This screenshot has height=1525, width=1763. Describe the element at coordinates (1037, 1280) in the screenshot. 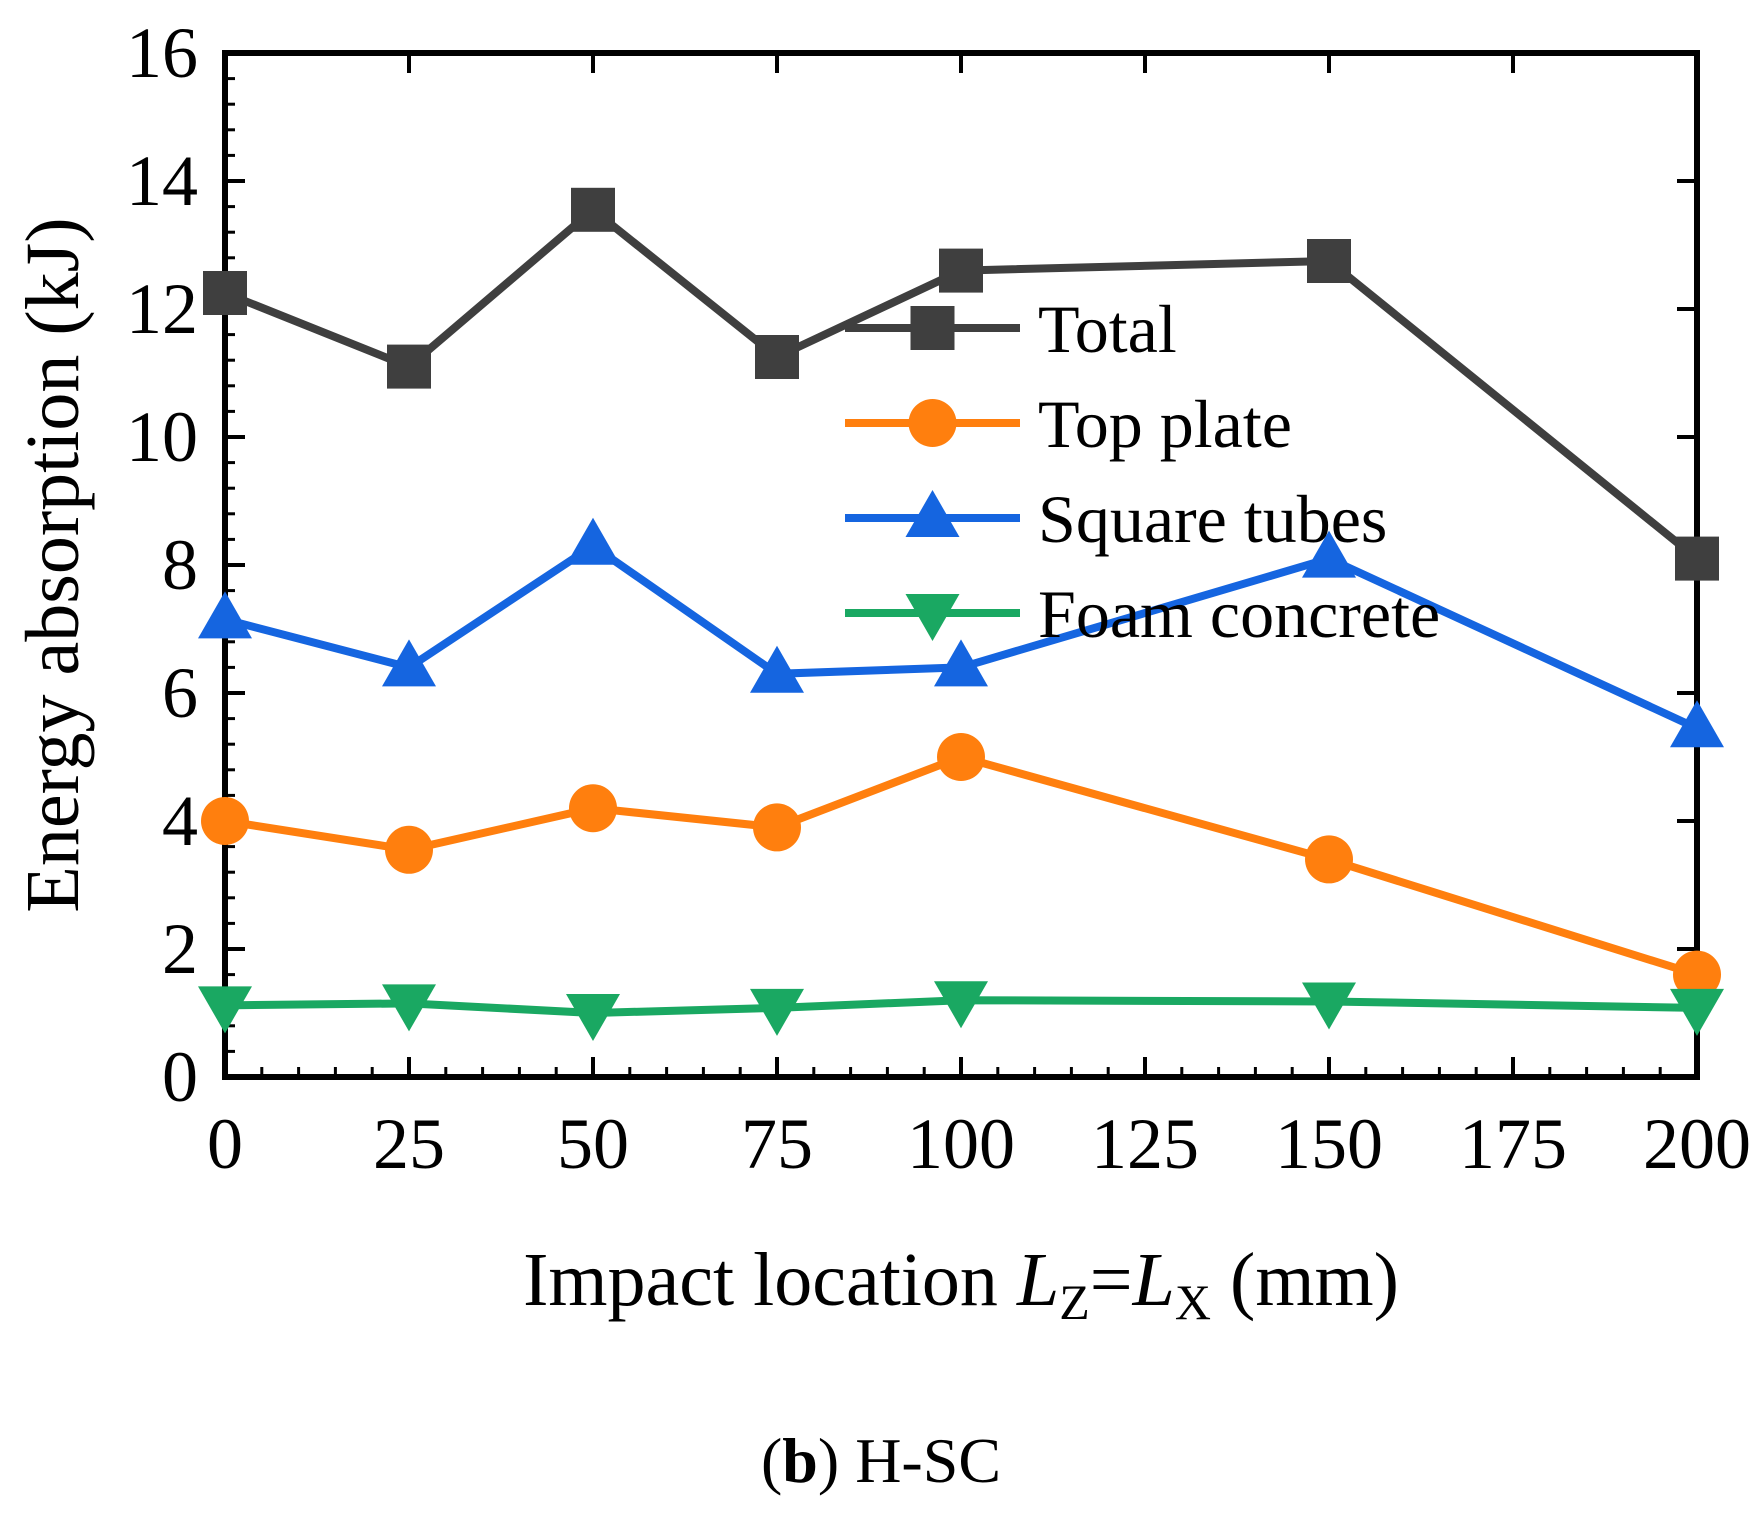

I see `x-axis-var-lz: L` at that location.